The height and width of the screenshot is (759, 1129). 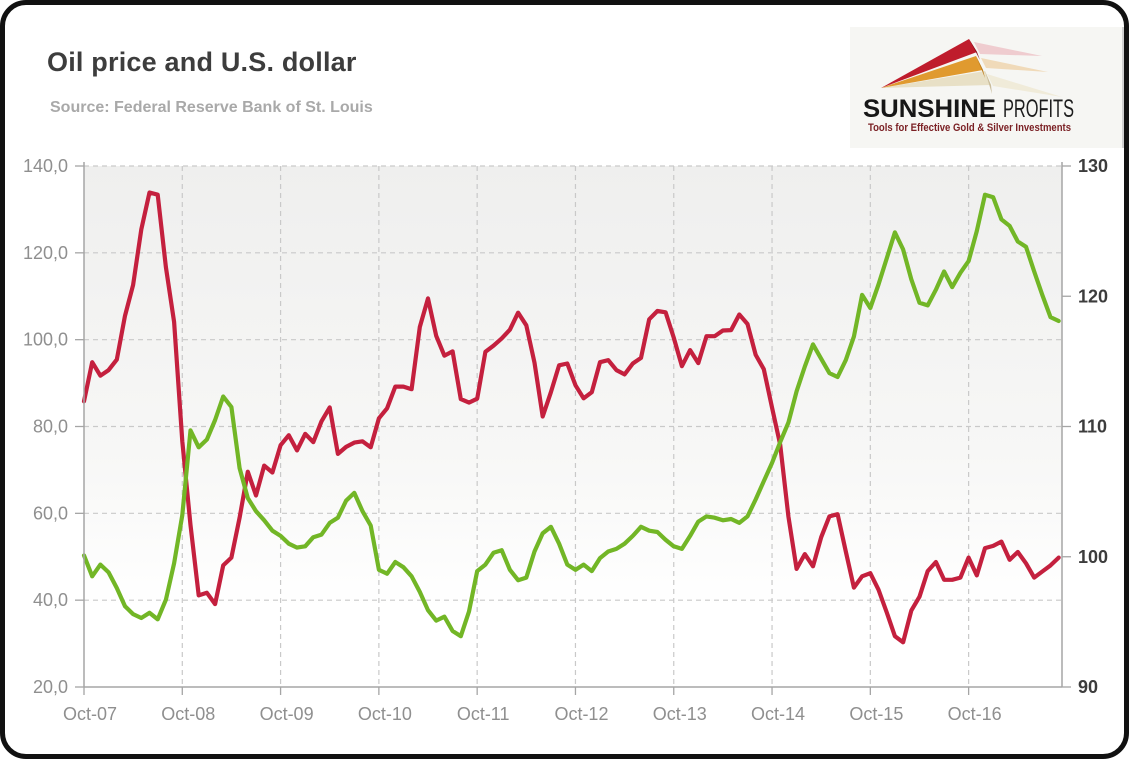 I want to click on x-axis-tick-label: Oct-07, so click(x=90, y=714).